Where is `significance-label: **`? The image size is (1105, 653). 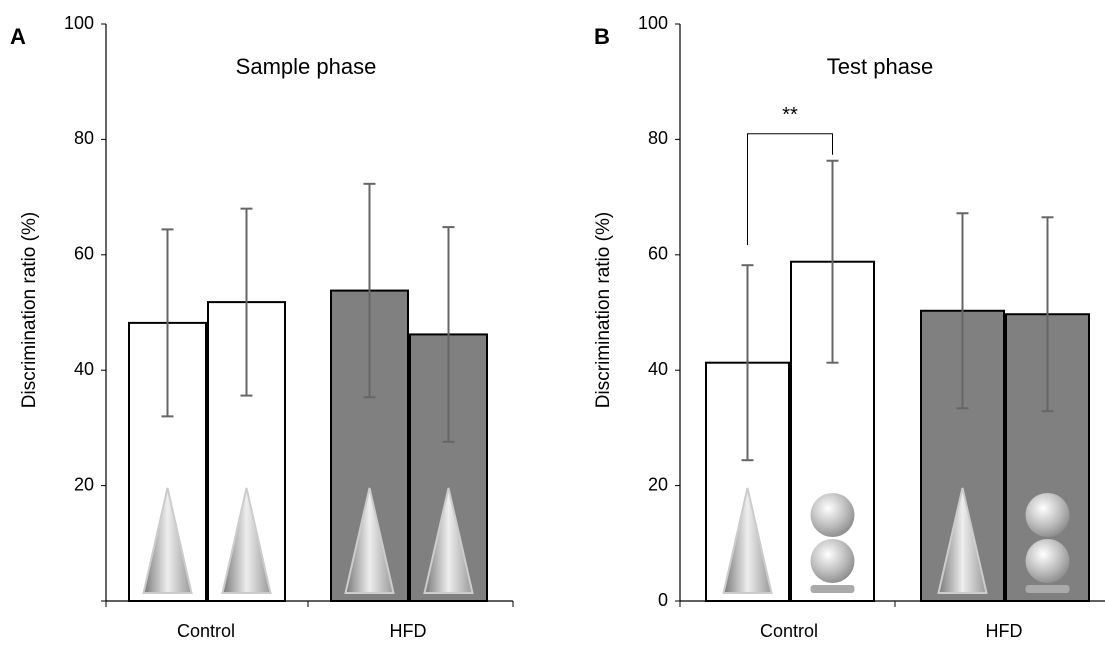
significance-label: ** is located at coordinates (790, 115).